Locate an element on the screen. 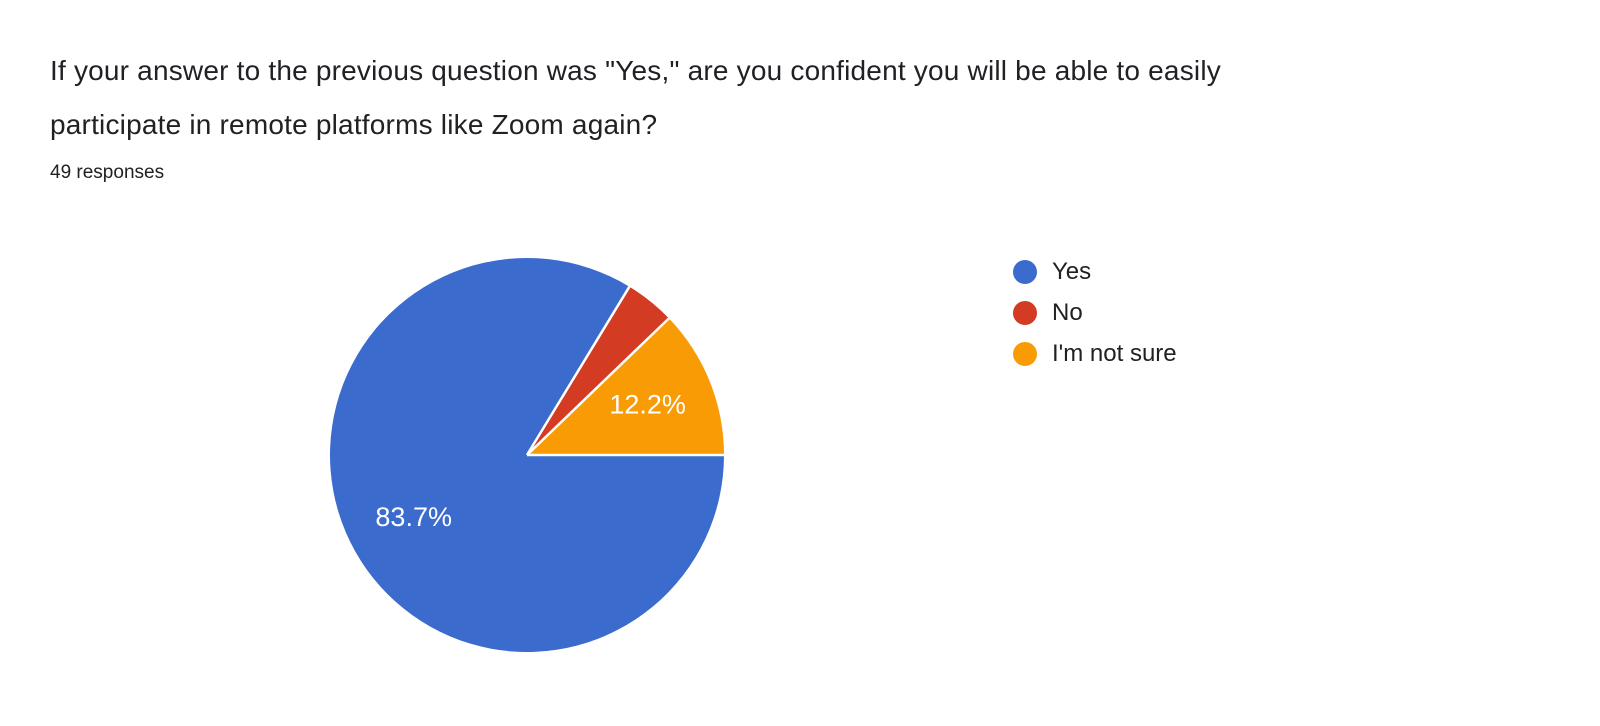 Image resolution: width=1600 pixels, height=726 pixels. pie-slice-yes is located at coordinates (526, 455).